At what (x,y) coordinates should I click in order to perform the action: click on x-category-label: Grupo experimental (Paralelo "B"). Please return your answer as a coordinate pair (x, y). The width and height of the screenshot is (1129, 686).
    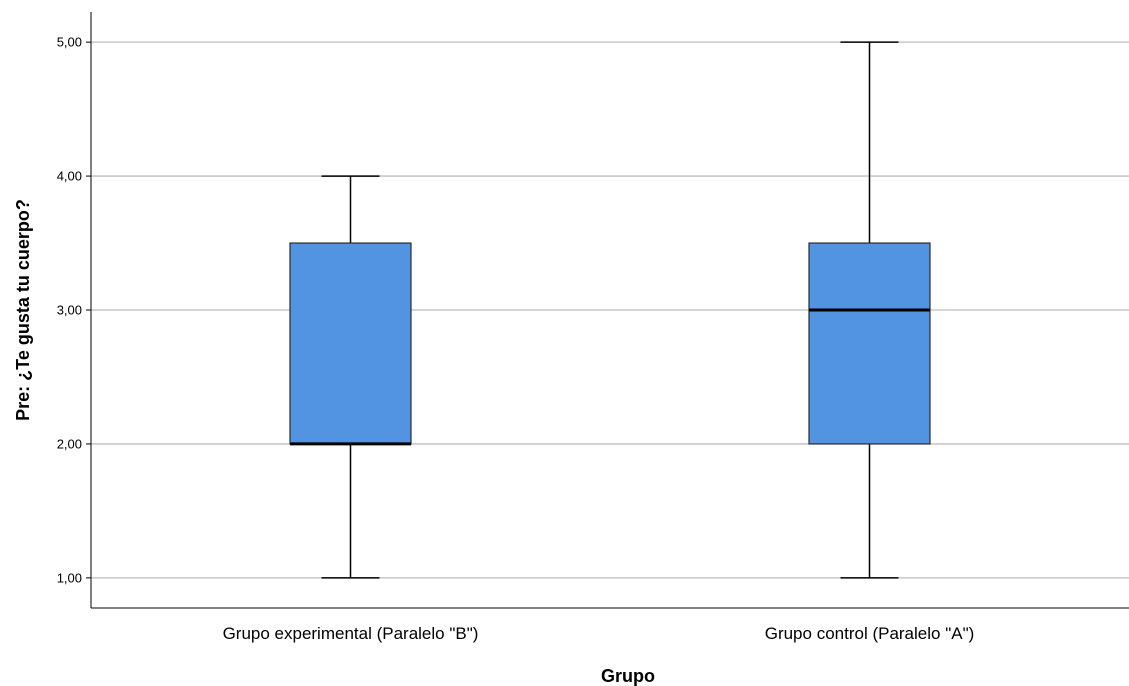
    Looking at the image, I should click on (351, 633).